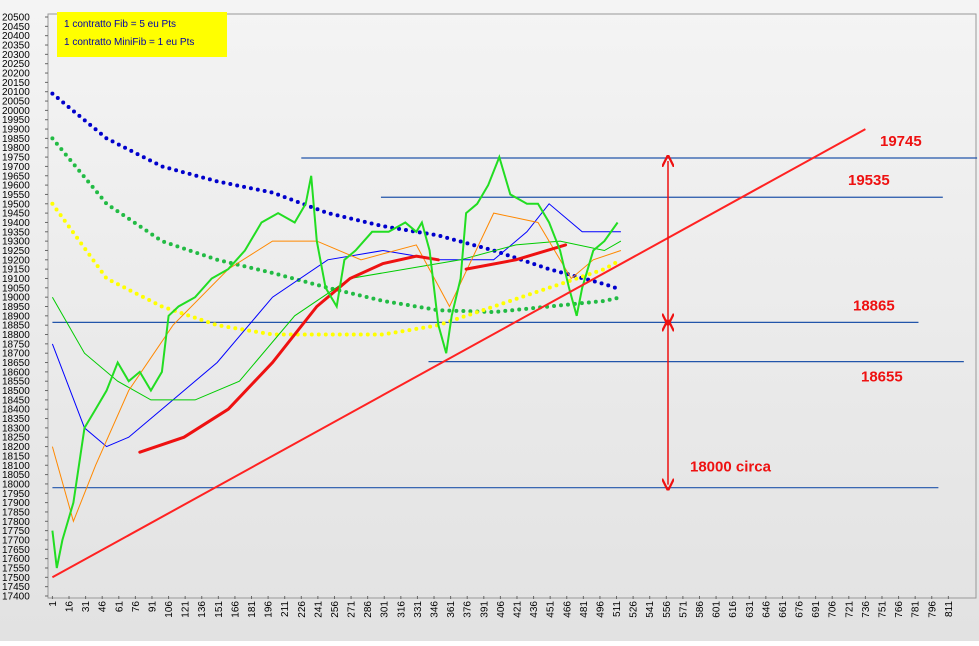  I want to click on y-tick-label: 18650, so click(16, 363).